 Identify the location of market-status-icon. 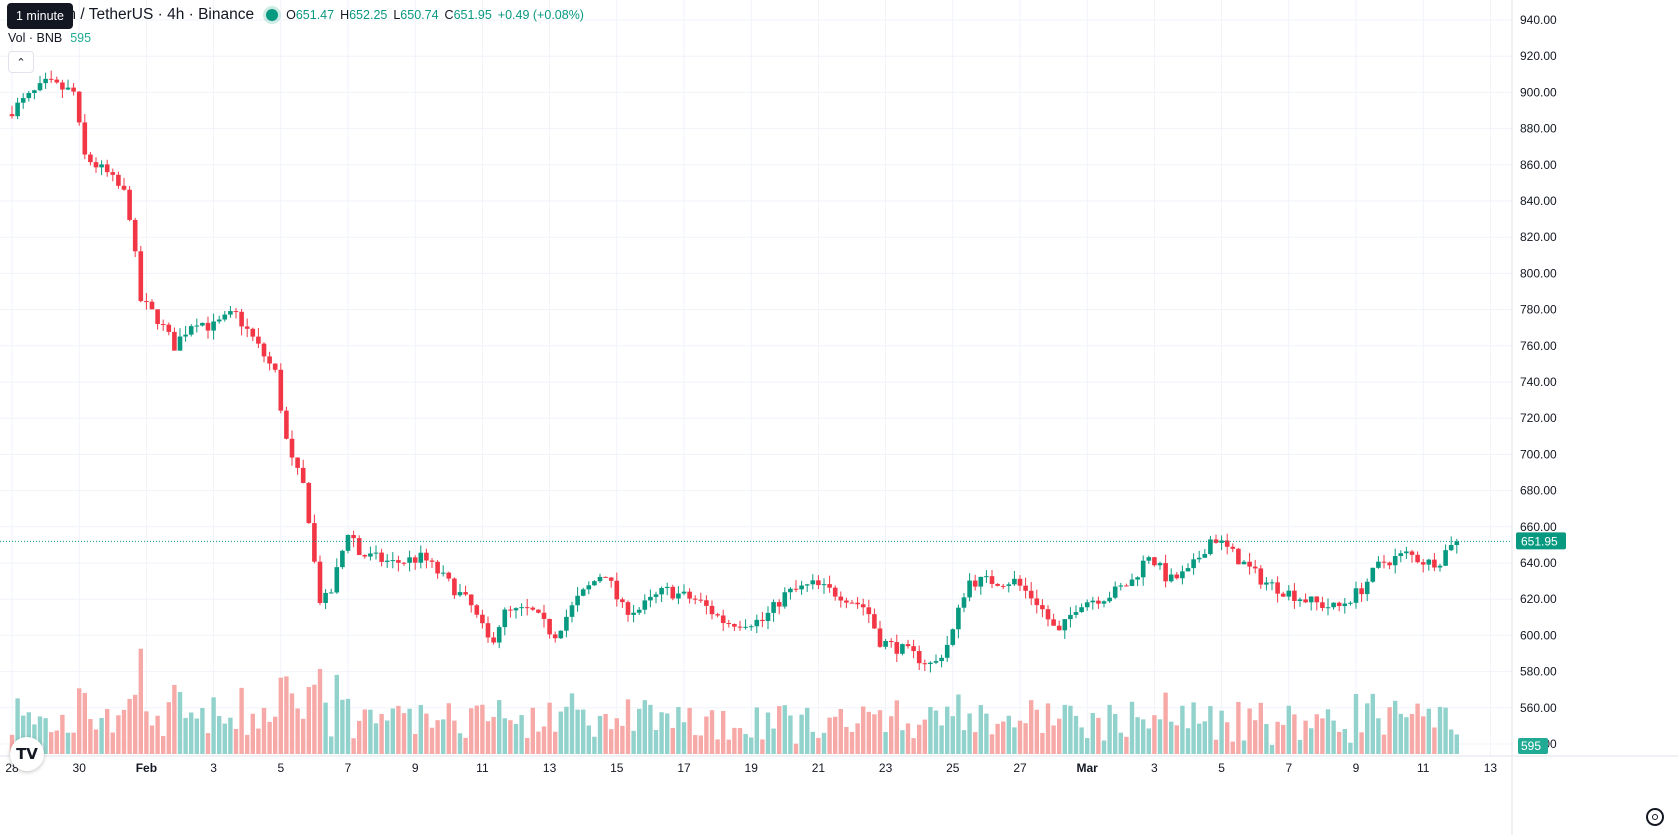
(272, 15).